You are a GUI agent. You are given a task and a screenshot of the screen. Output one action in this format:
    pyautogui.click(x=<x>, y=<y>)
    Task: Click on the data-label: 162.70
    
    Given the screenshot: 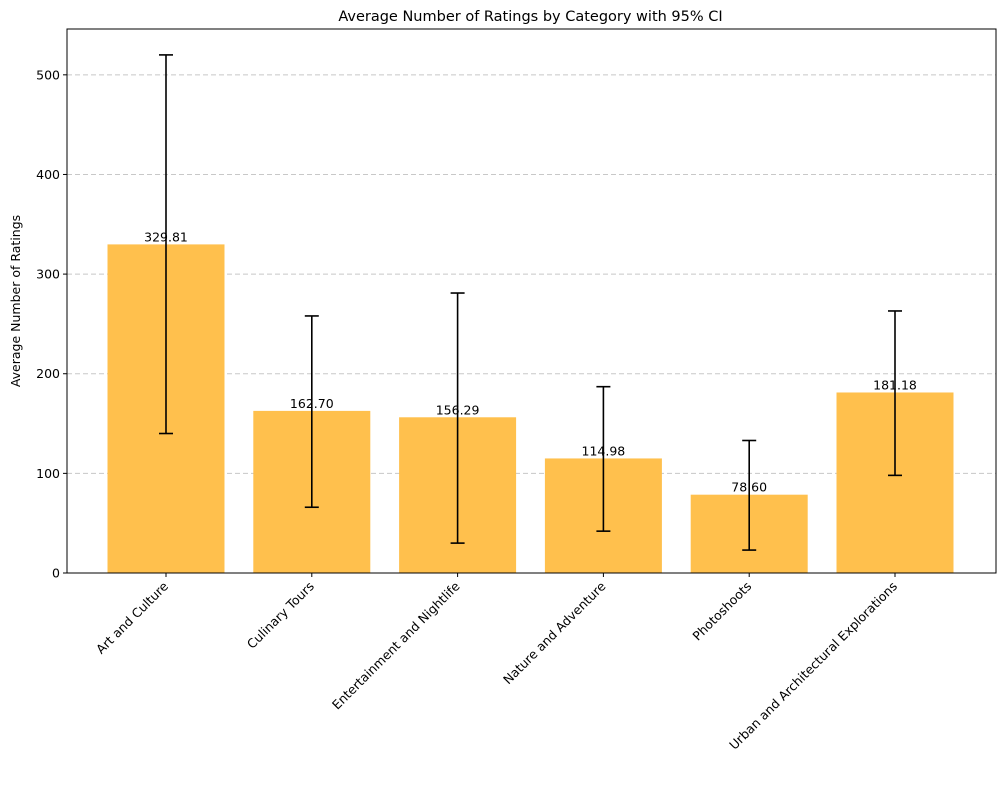 What is the action you would take?
    pyautogui.click(x=312, y=403)
    